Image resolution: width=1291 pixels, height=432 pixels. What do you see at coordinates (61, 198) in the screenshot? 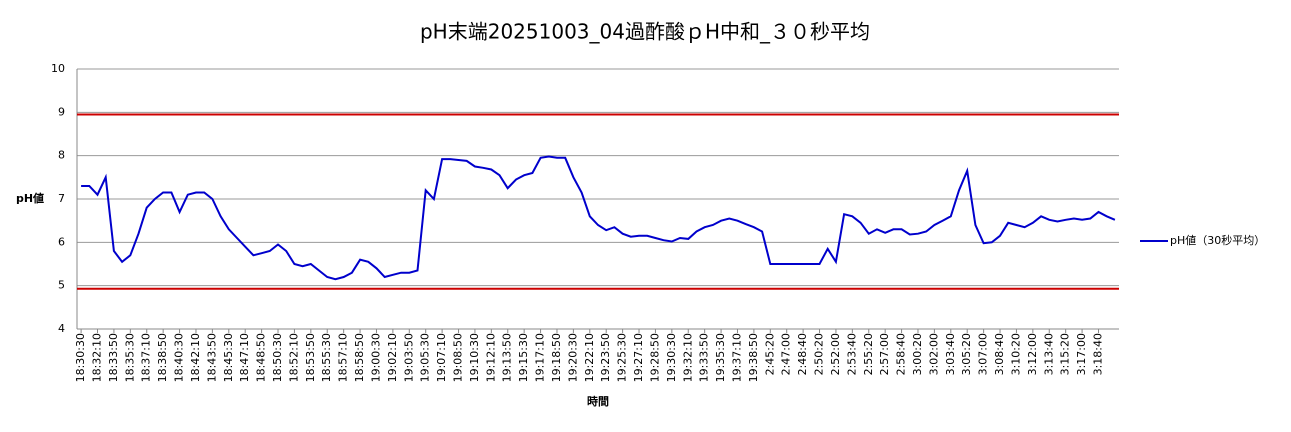
I see `y-tick-label: 7` at bounding box center [61, 198].